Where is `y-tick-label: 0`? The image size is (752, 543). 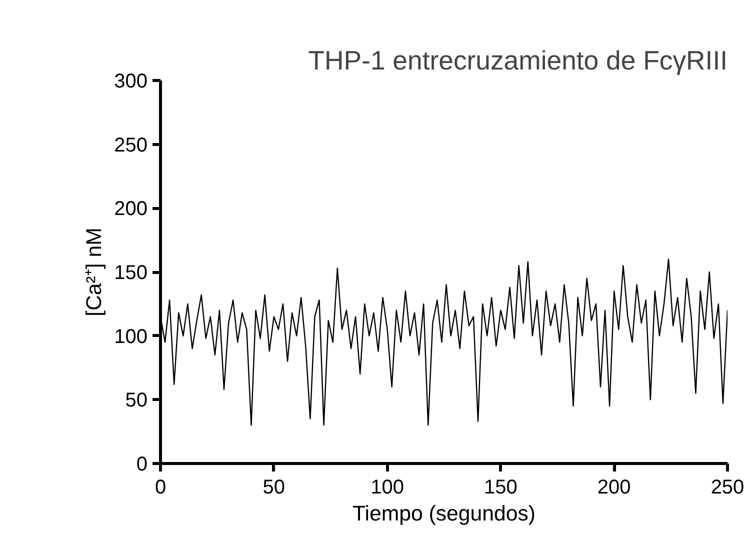
y-tick-label: 0 is located at coordinates (142, 465).